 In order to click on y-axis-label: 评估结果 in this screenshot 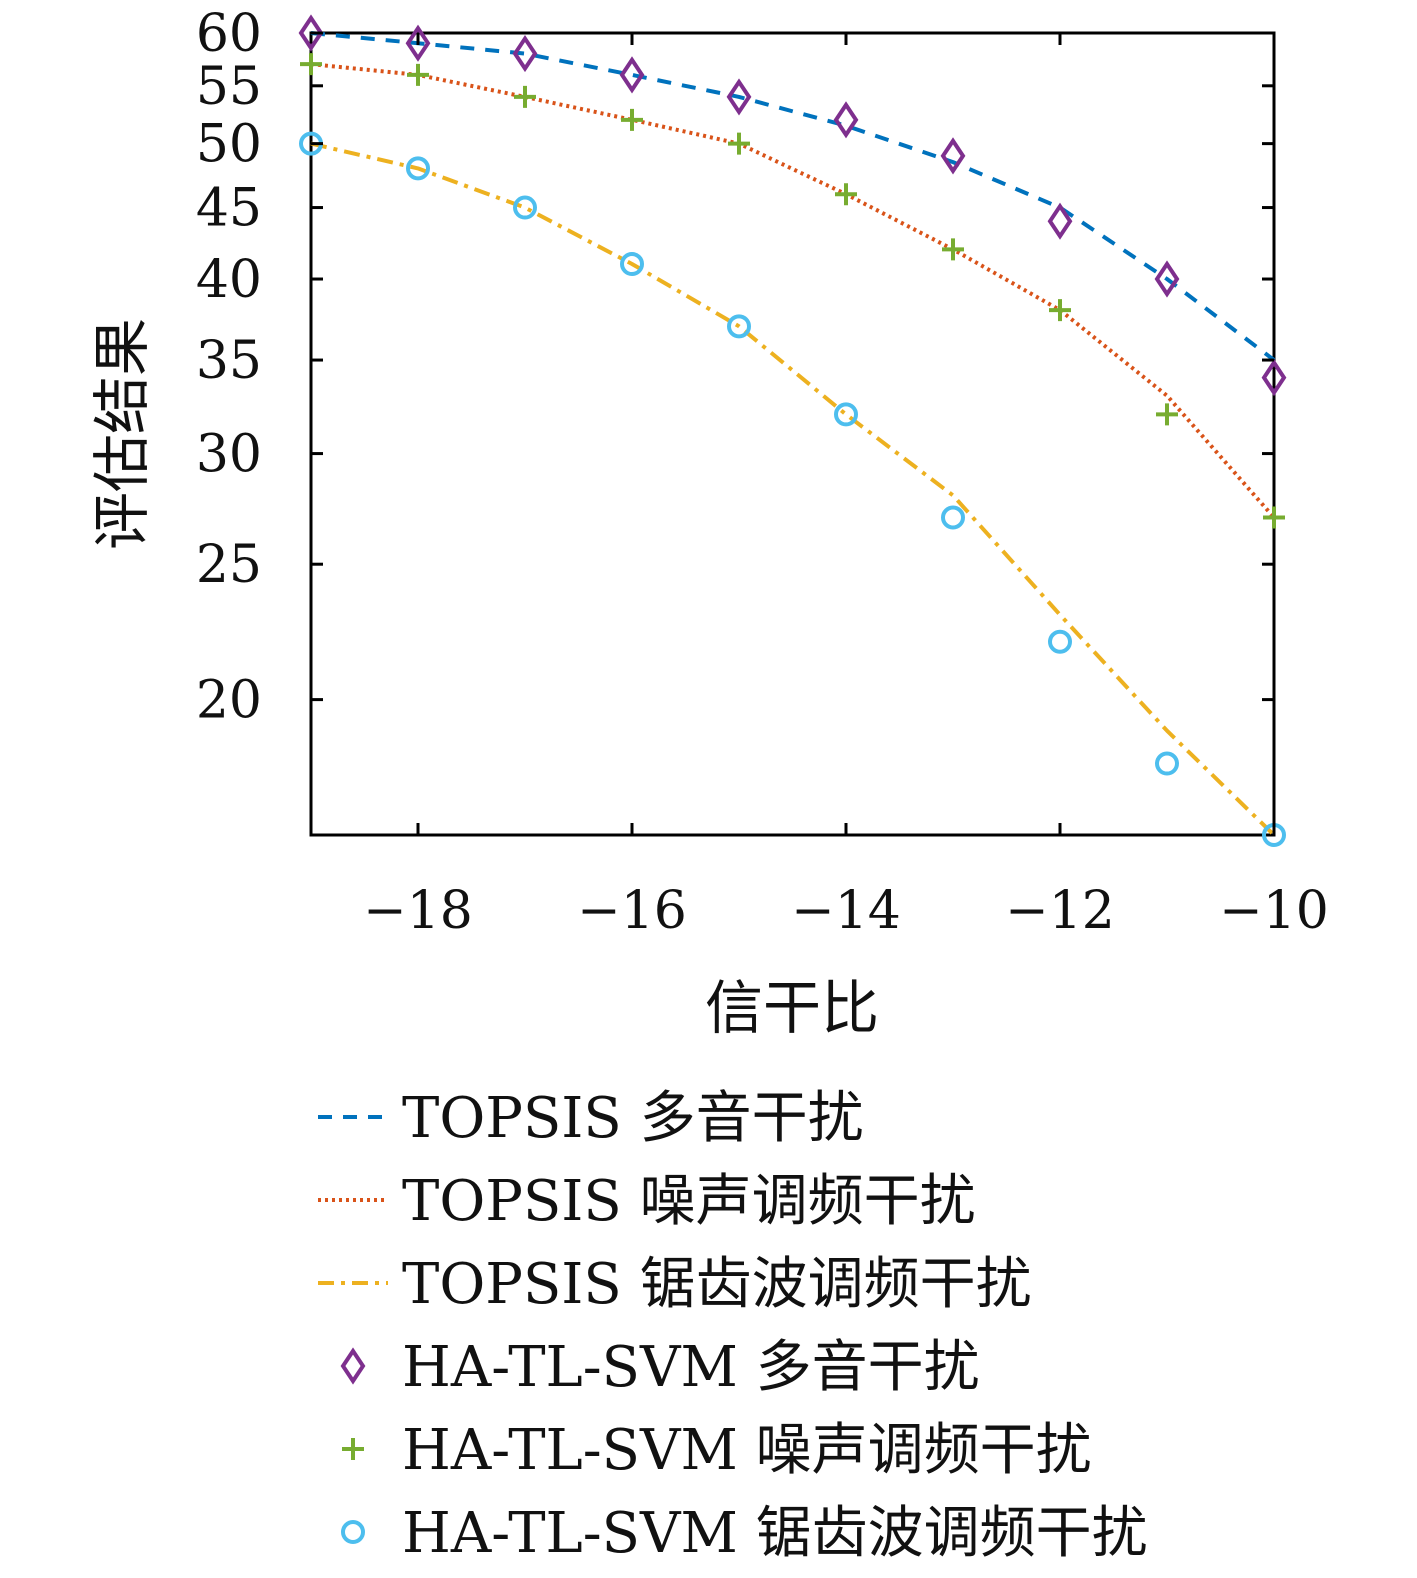, I will do `click(122, 434)`.